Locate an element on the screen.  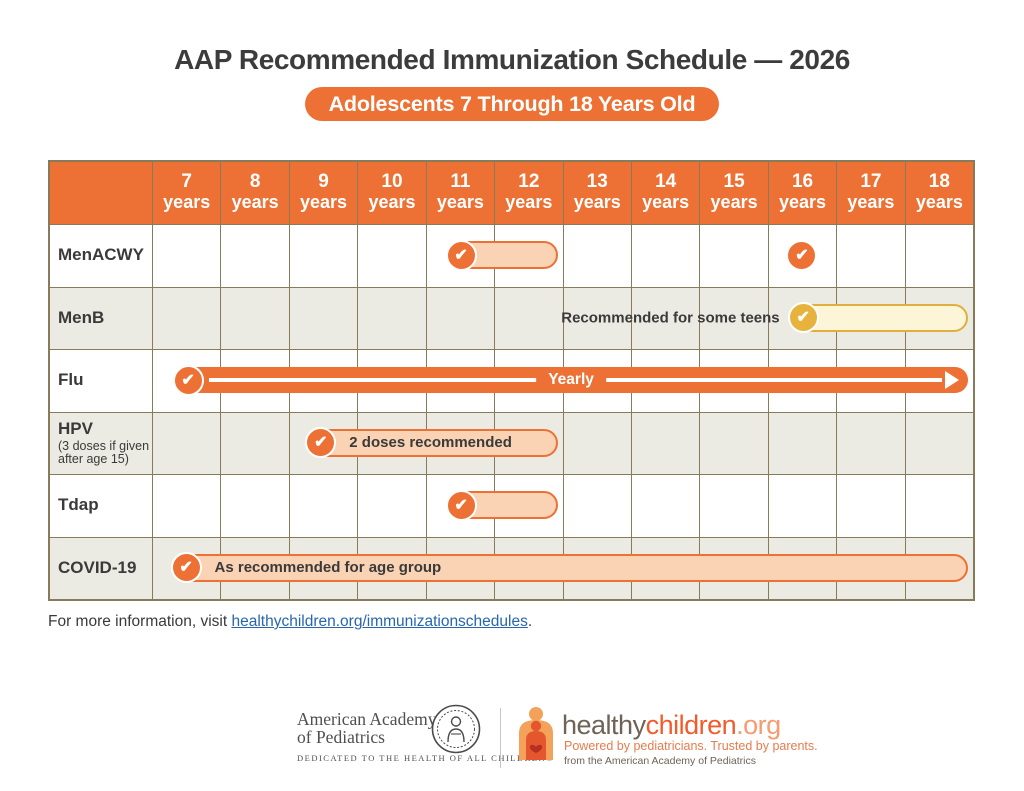
vaccine-note: (3 doses if given after age 15) is located at coordinates (104, 452).